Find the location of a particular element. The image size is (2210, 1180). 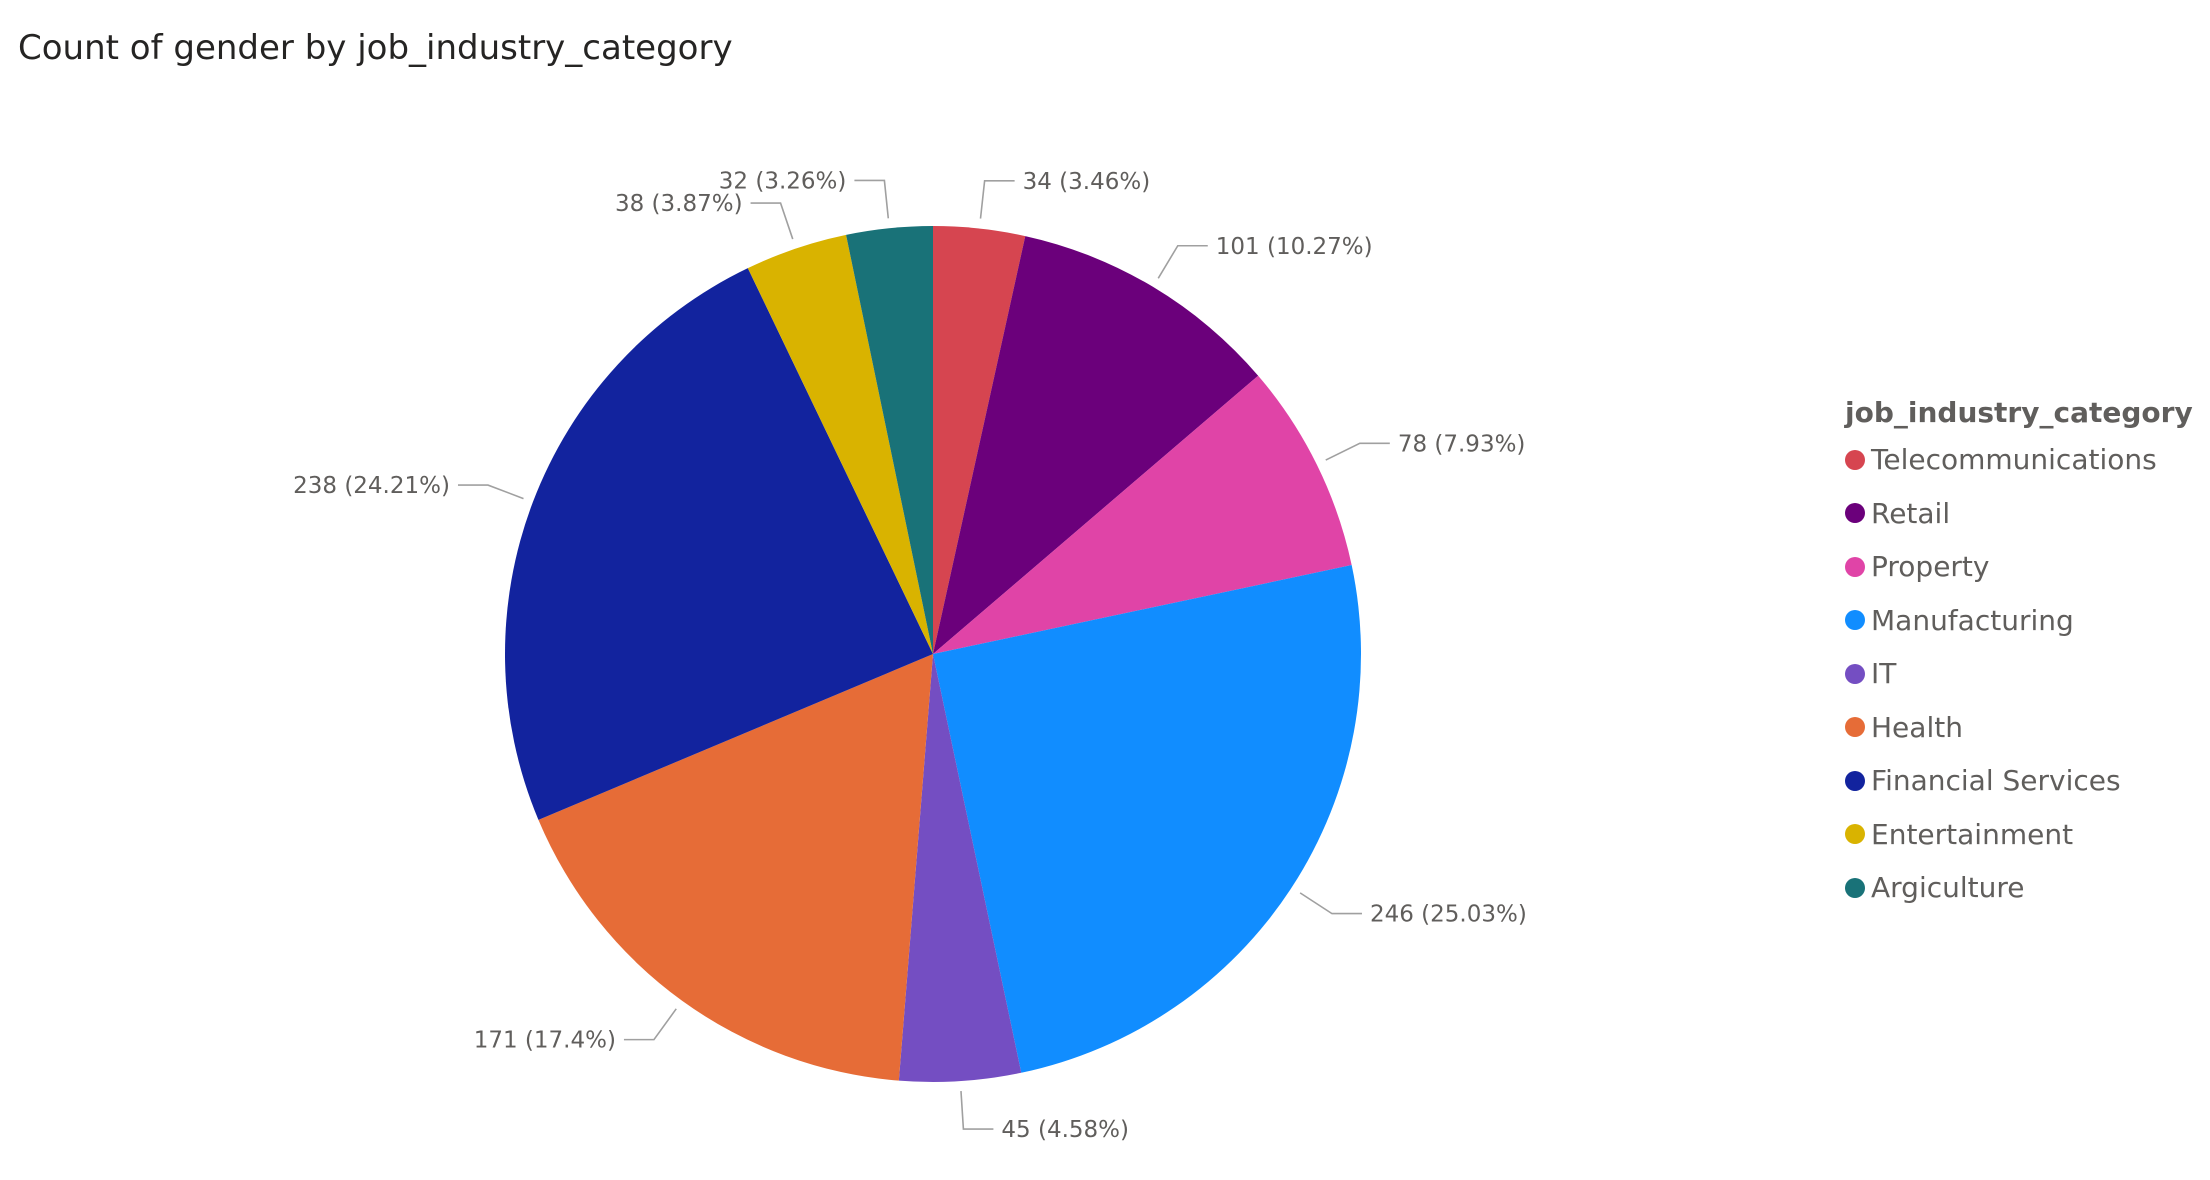

pie-slice-manufacturing is located at coordinates (1147, 819).